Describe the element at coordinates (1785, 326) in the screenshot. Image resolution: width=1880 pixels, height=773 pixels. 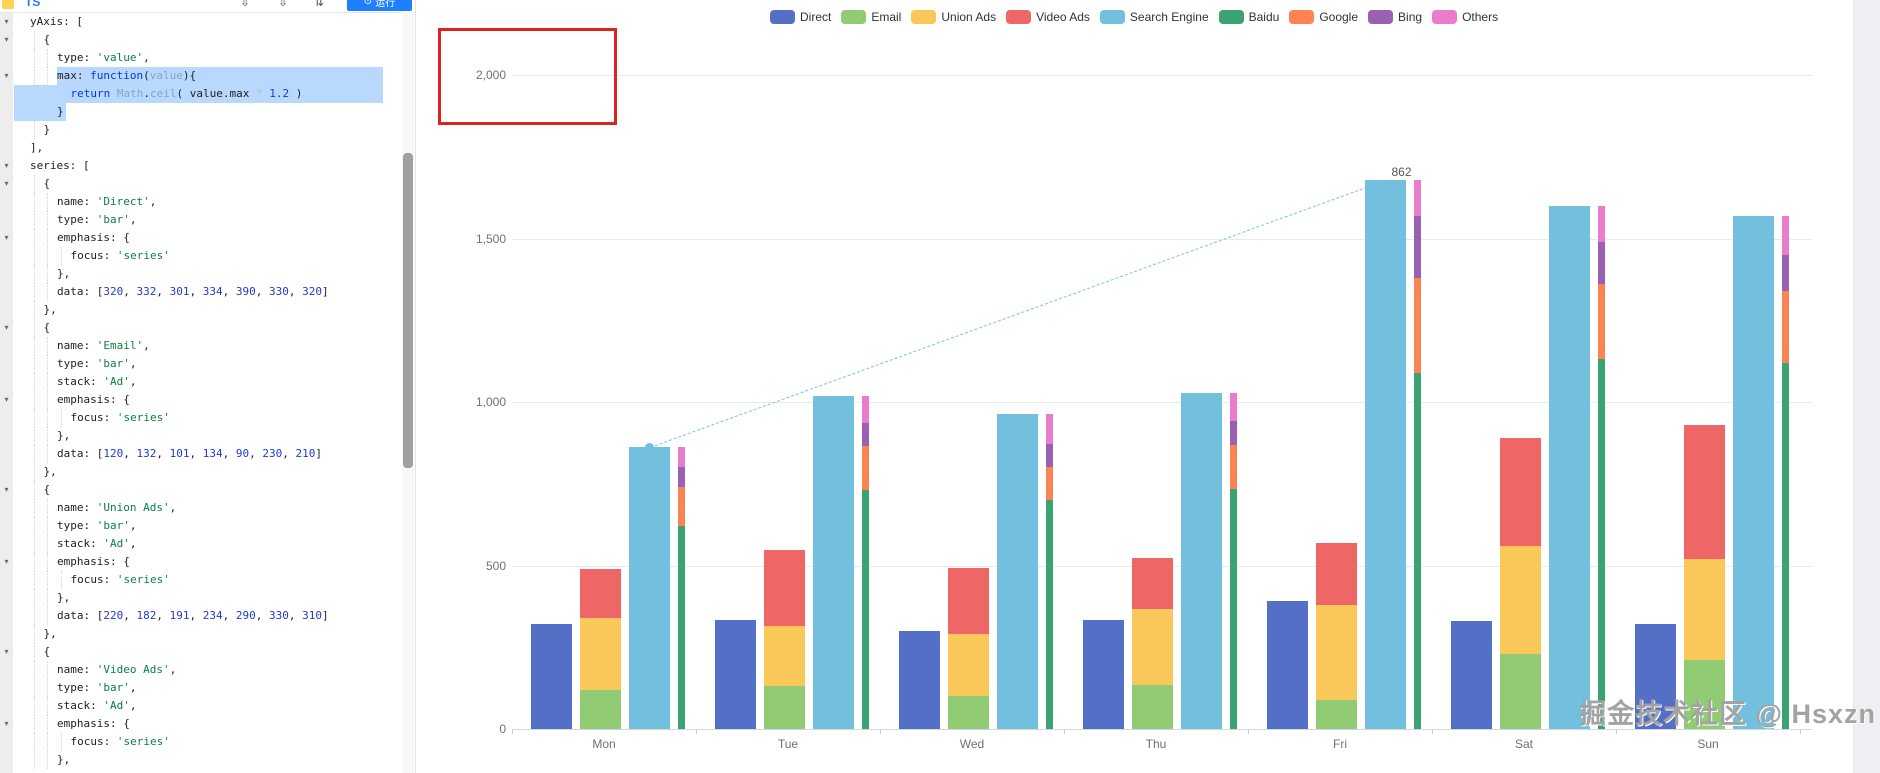
I see `bar-google-sun` at that location.